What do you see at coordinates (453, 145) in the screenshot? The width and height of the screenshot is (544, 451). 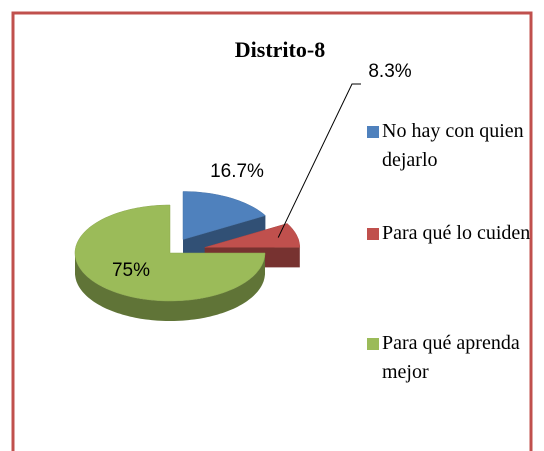 I see `legend-label: No hay con quien dejarlo` at bounding box center [453, 145].